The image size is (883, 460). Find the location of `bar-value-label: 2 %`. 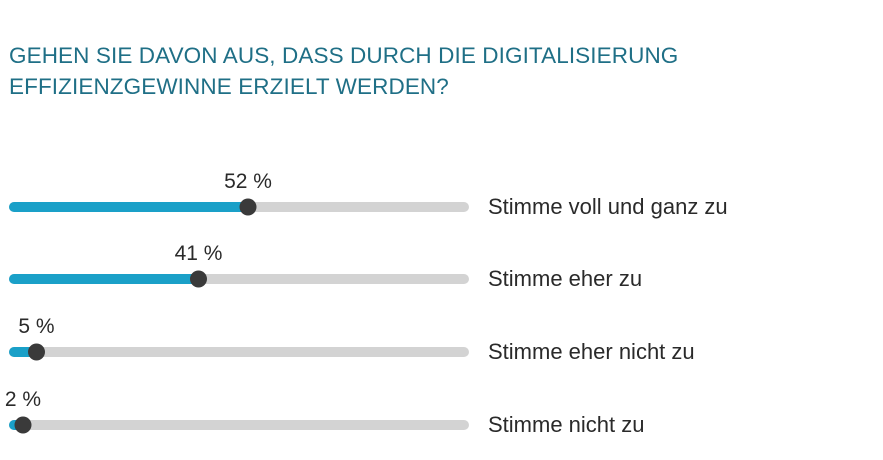

bar-value-label: 2 % is located at coordinates (23, 399).